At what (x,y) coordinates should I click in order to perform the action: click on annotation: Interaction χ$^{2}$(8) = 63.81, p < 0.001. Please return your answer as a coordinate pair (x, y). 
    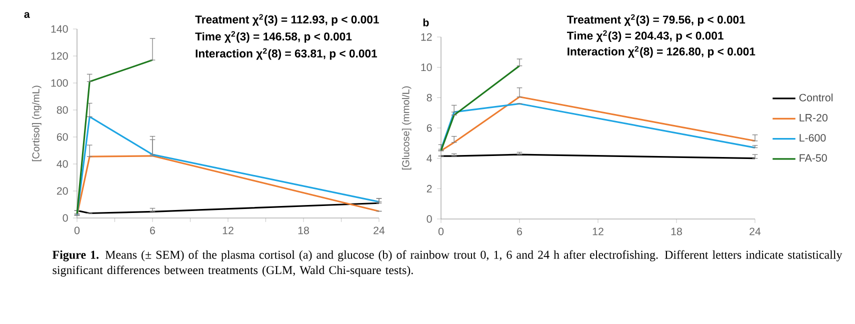
    Looking at the image, I should click on (287, 54).